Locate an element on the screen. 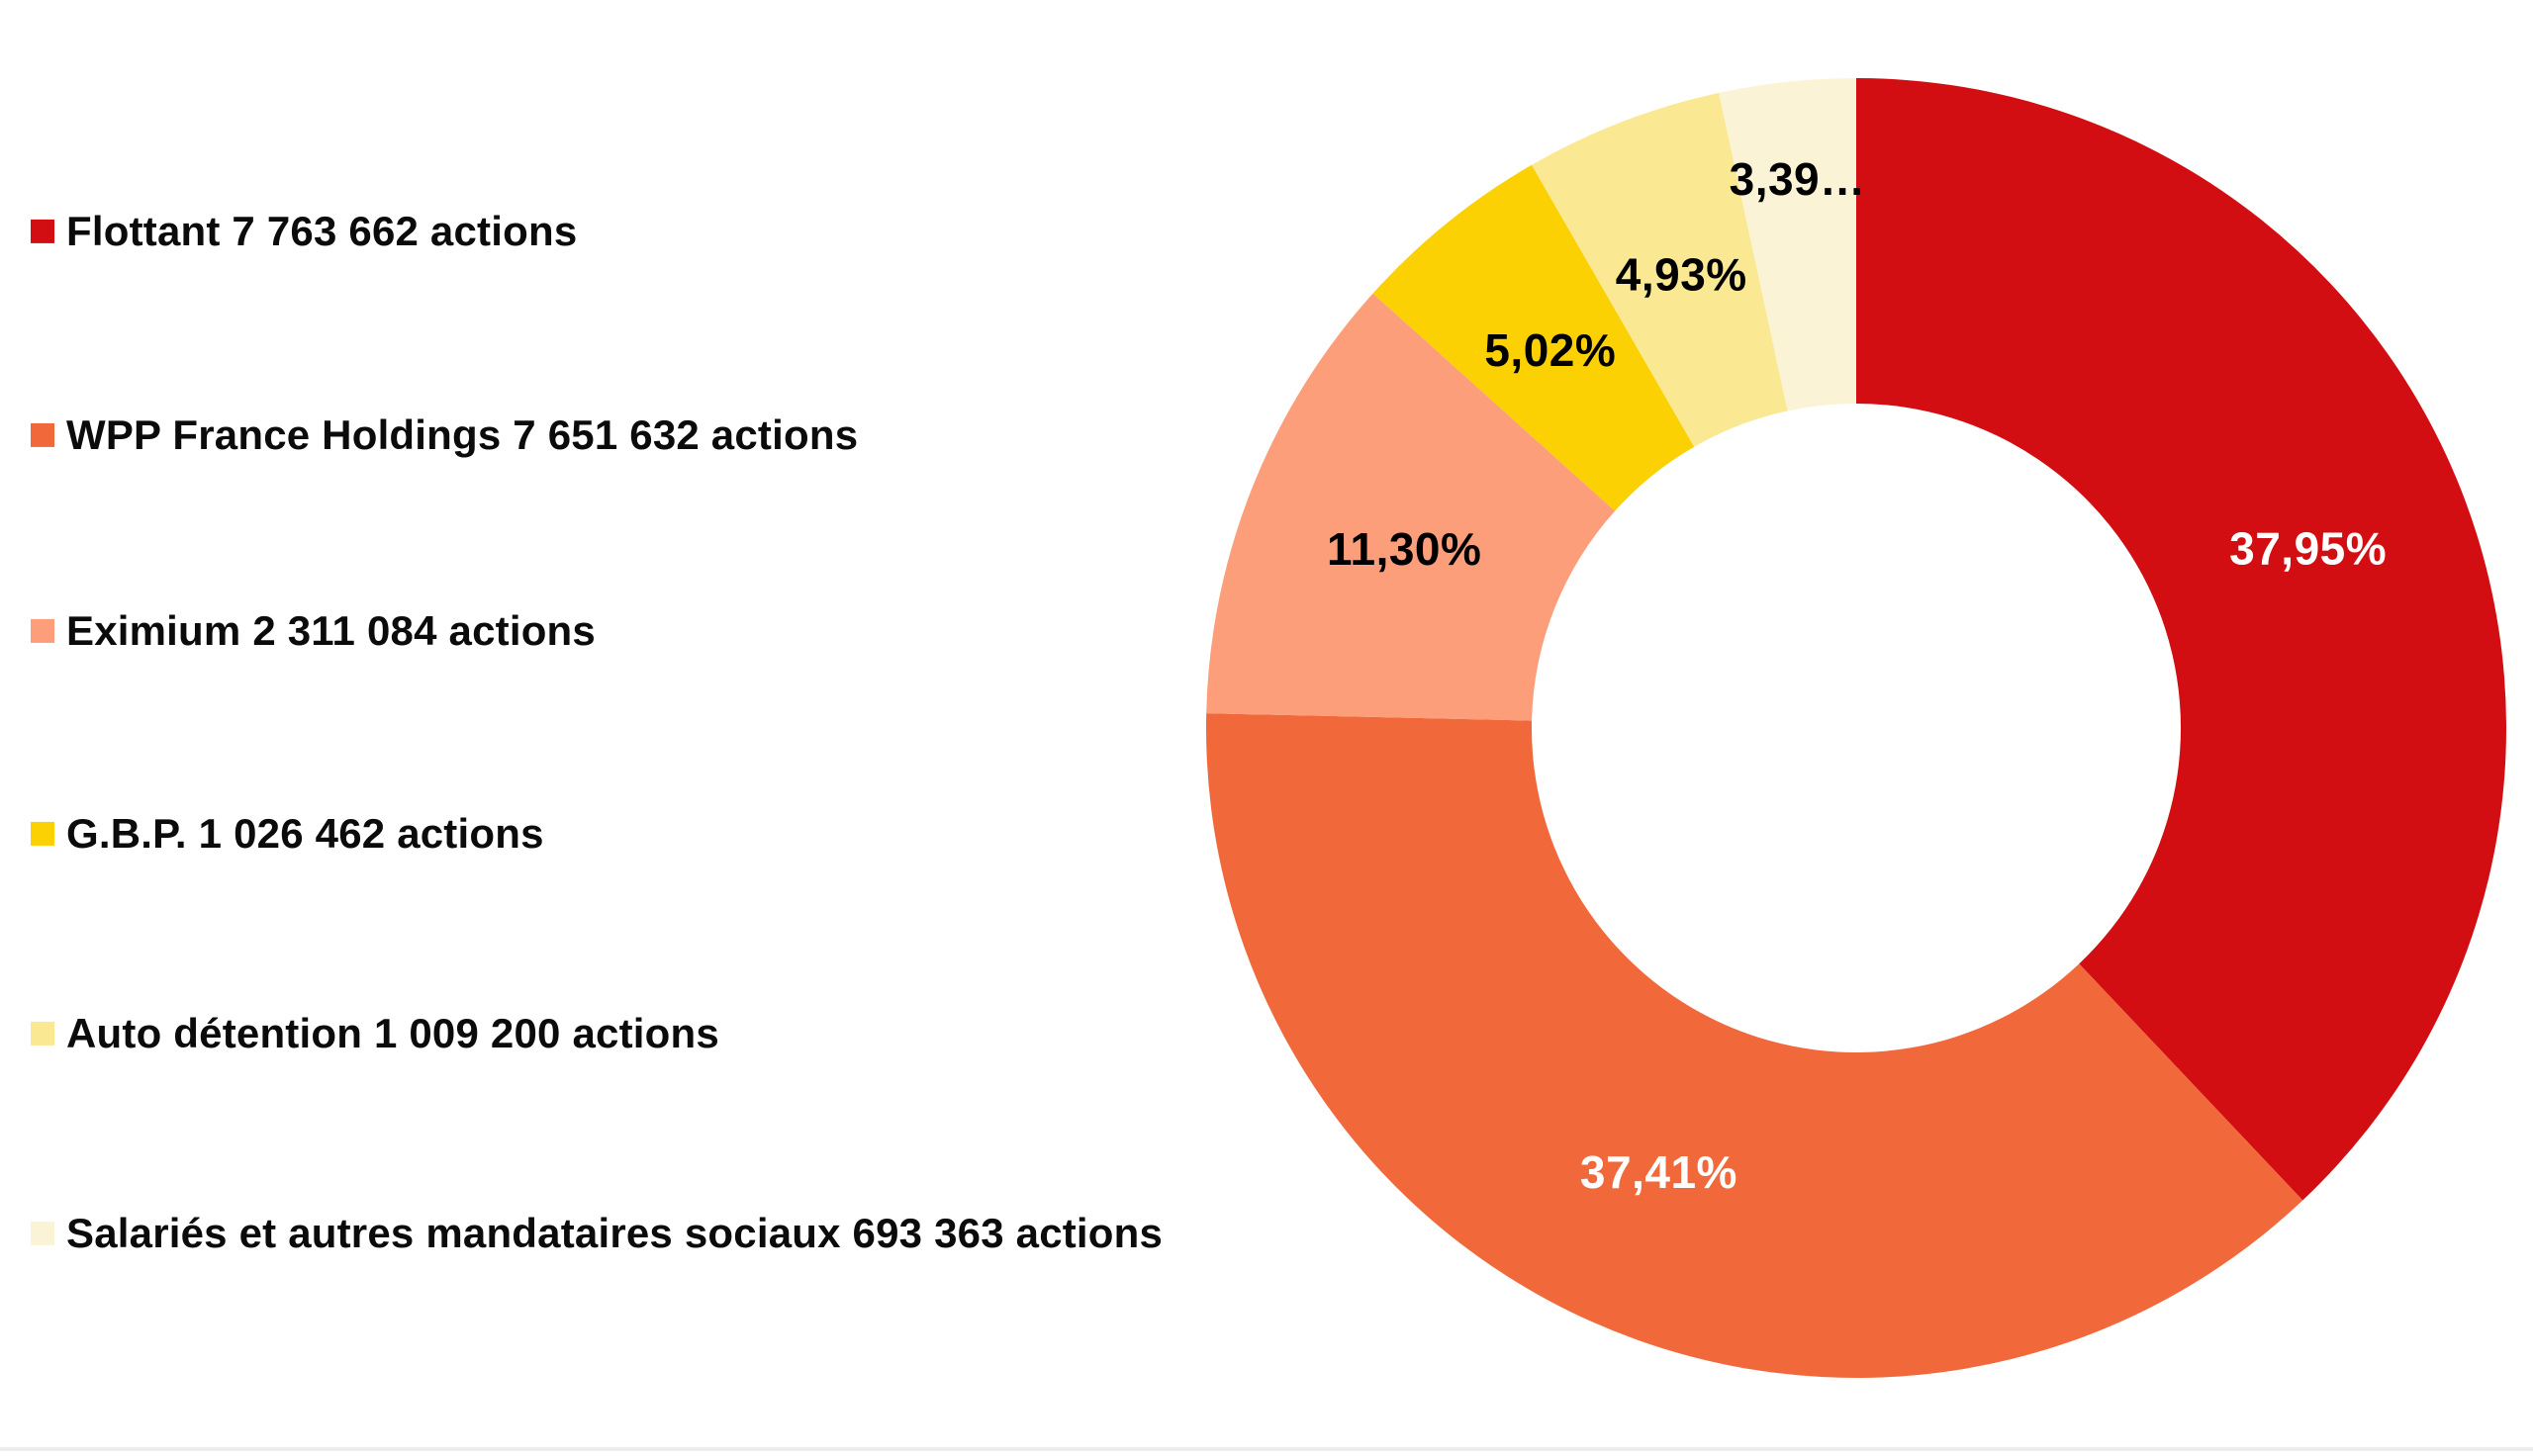  slice-percent-label-flottant: 37,95% is located at coordinates (2308, 548).